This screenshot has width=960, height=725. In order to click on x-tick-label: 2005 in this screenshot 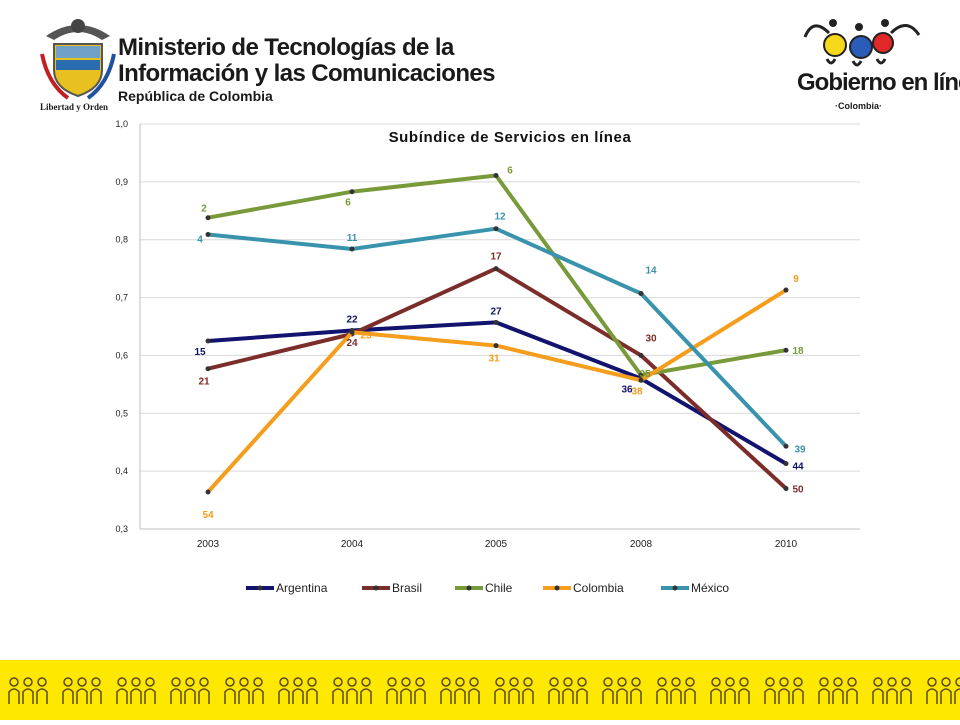, I will do `click(496, 544)`.